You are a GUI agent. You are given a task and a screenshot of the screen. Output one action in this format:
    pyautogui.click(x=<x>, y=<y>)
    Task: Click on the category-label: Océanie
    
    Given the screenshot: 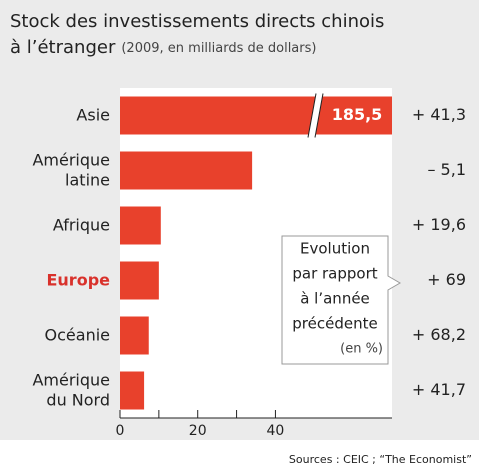 What is the action you would take?
    pyautogui.click(x=77, y=334)
    